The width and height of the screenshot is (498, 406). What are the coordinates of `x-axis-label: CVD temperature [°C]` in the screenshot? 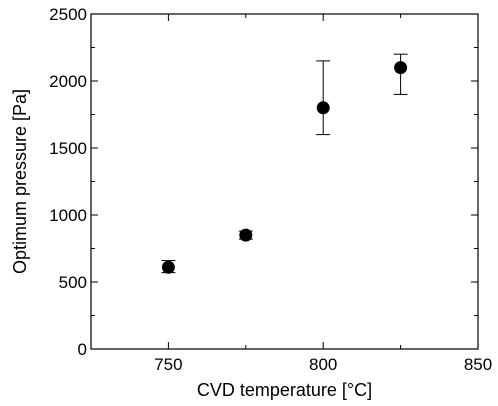 It's located at (284, 390).